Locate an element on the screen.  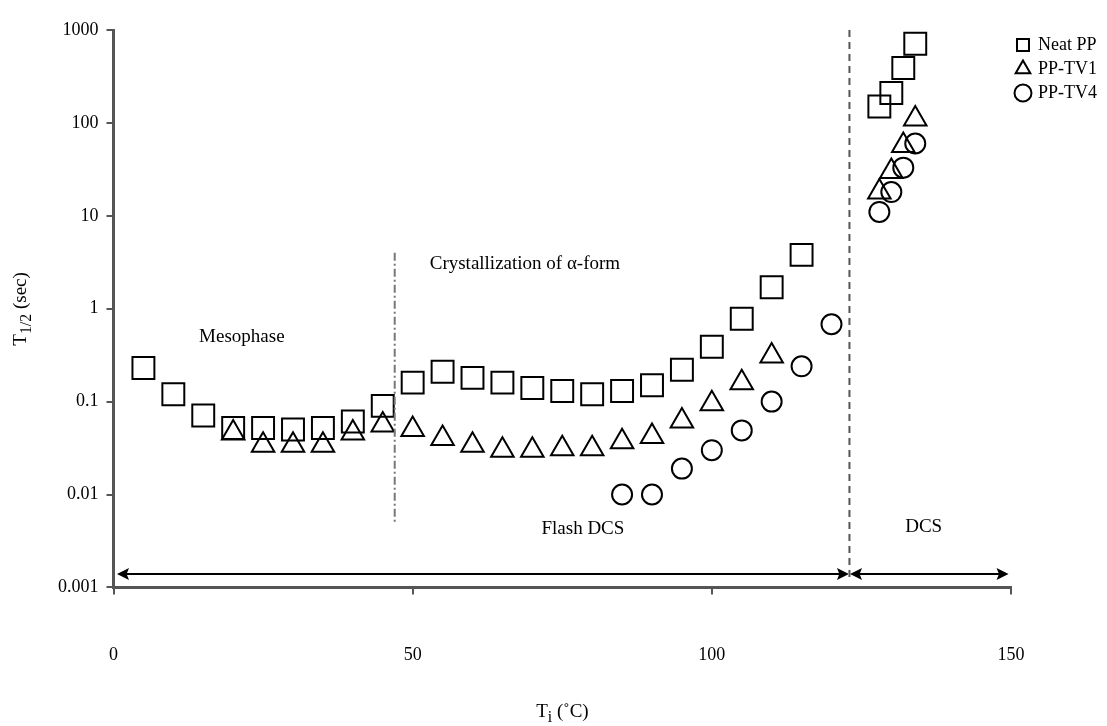
x-tick-label: 150 is located at coordinates (1011, 653).